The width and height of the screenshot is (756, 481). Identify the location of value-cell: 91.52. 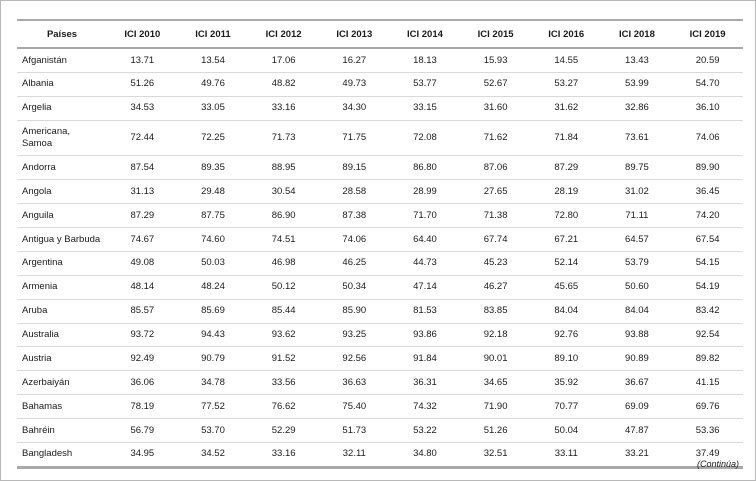
(283, 359).